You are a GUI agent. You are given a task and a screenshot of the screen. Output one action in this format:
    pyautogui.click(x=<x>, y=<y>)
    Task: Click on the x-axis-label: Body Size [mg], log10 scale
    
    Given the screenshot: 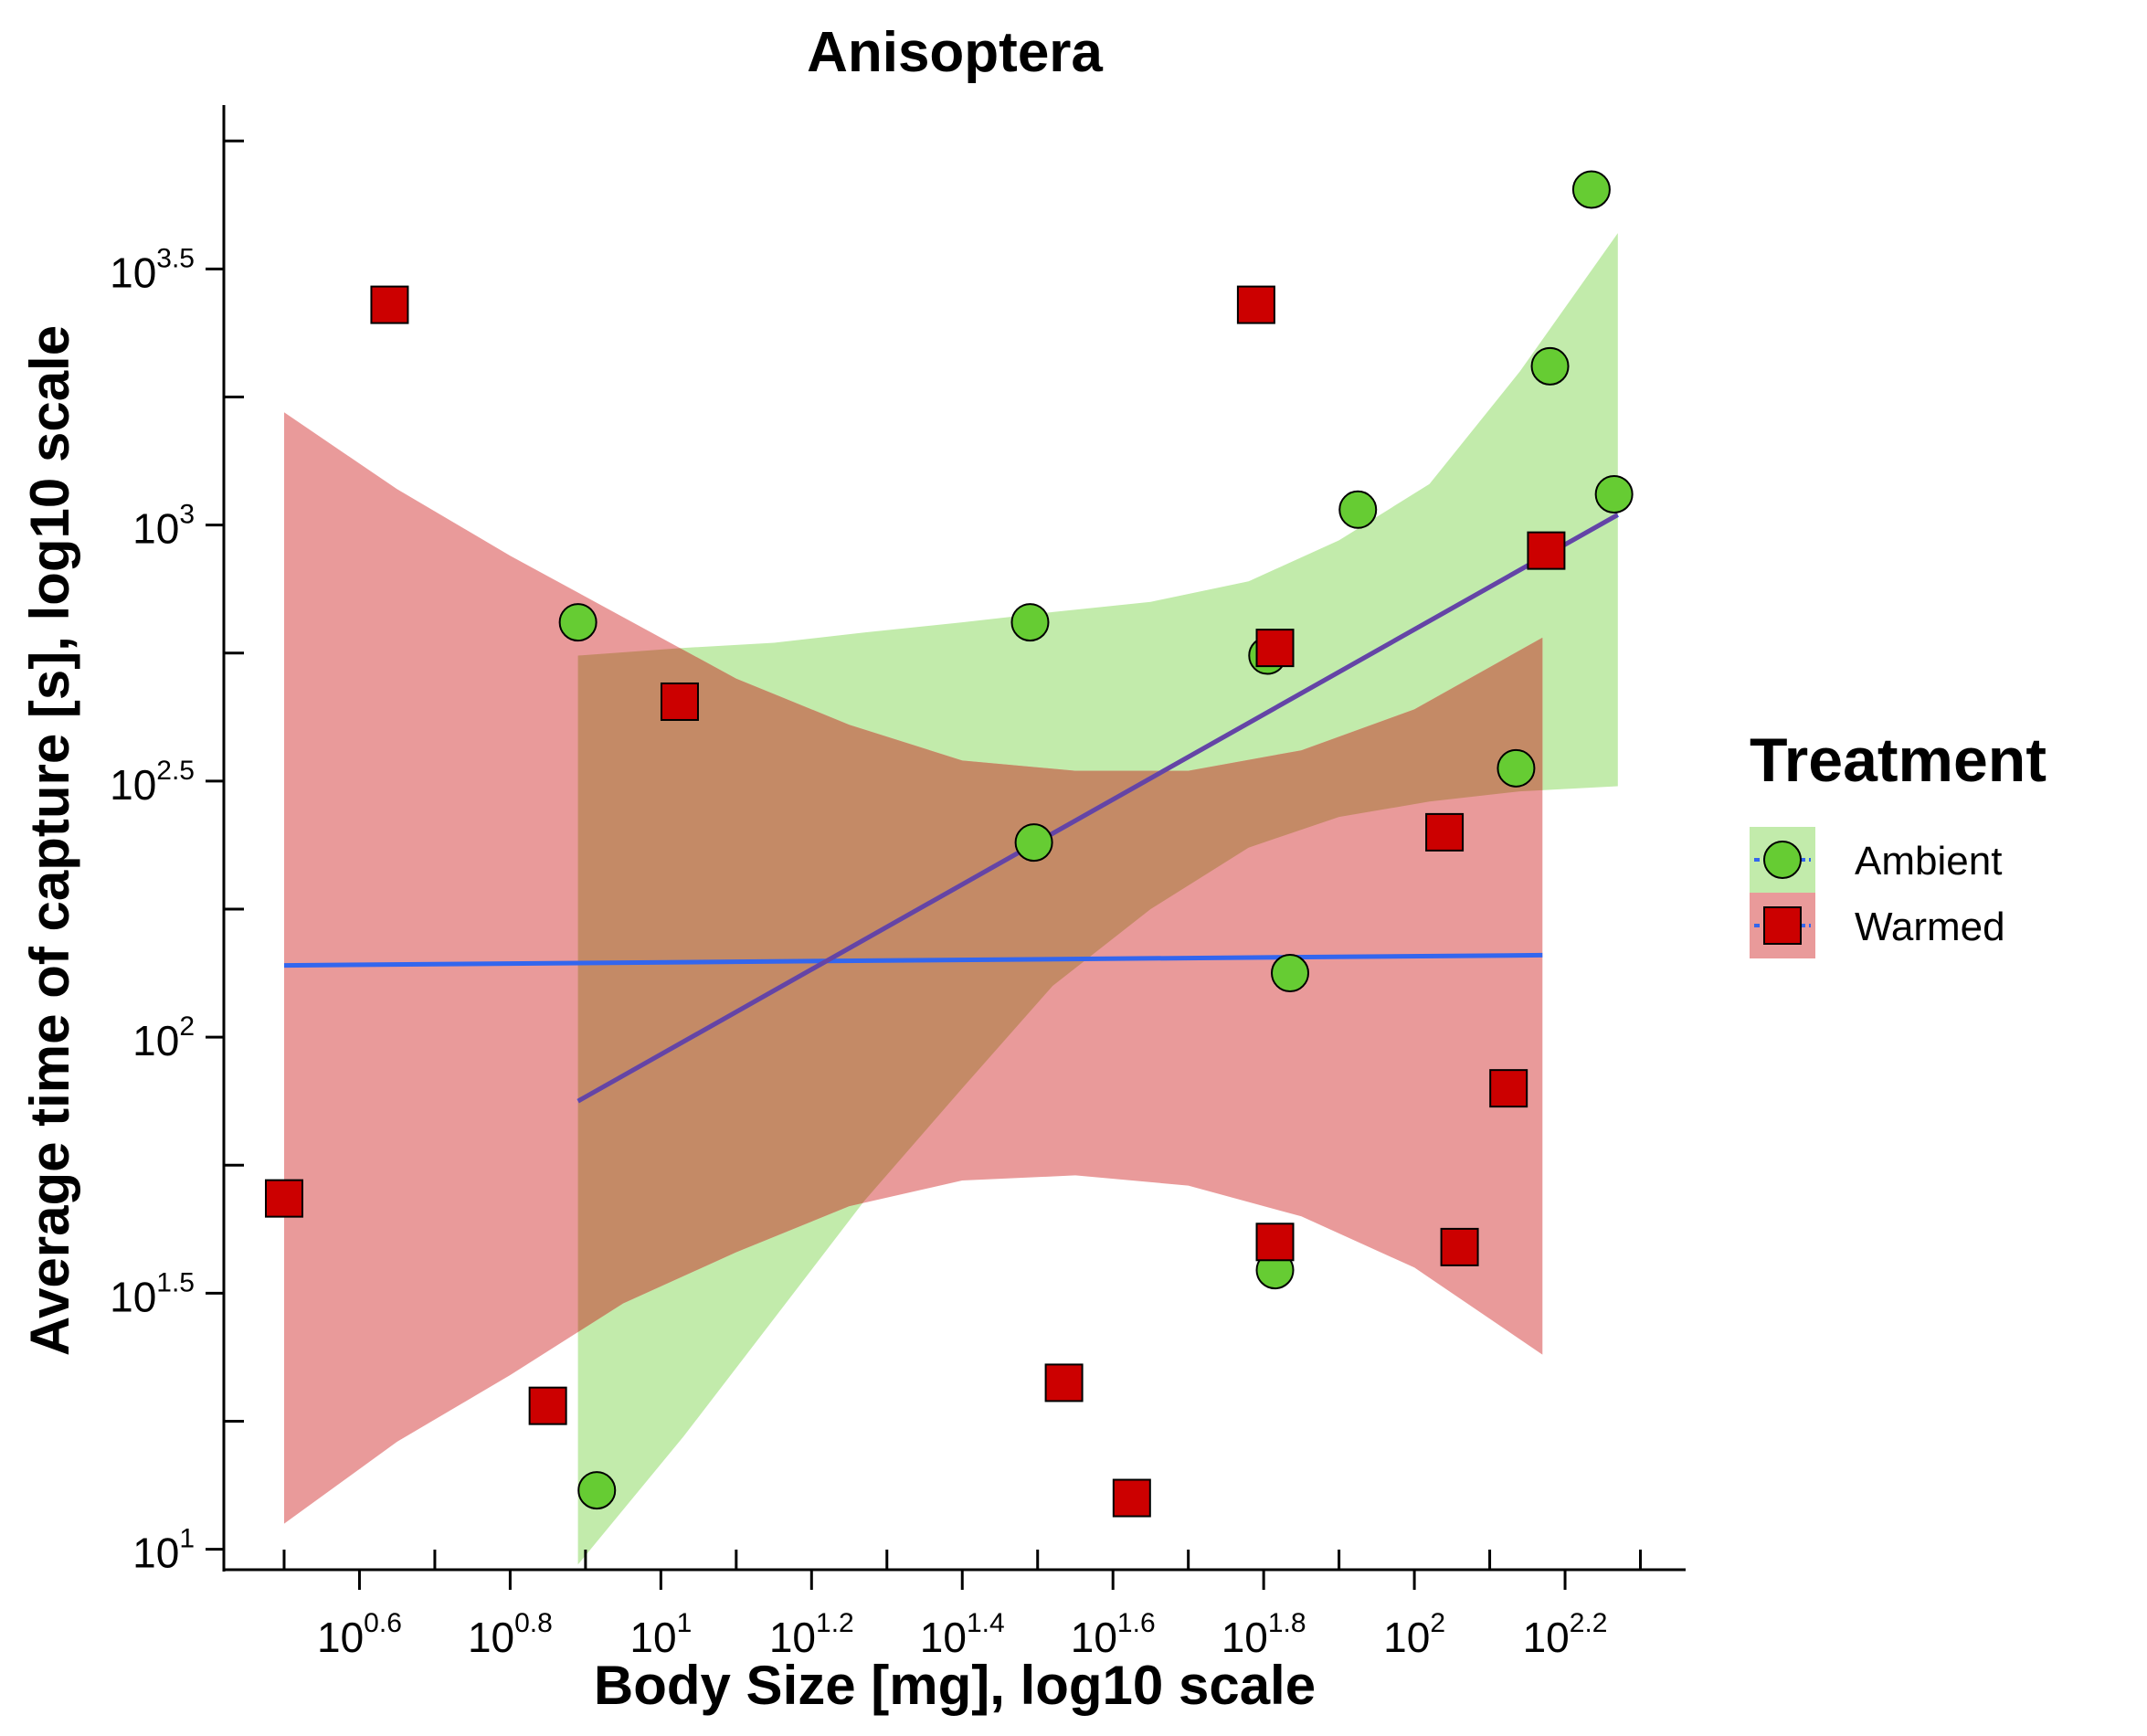 What is the action you would take?
    pyautogui.click(x=955, y=1685)
    